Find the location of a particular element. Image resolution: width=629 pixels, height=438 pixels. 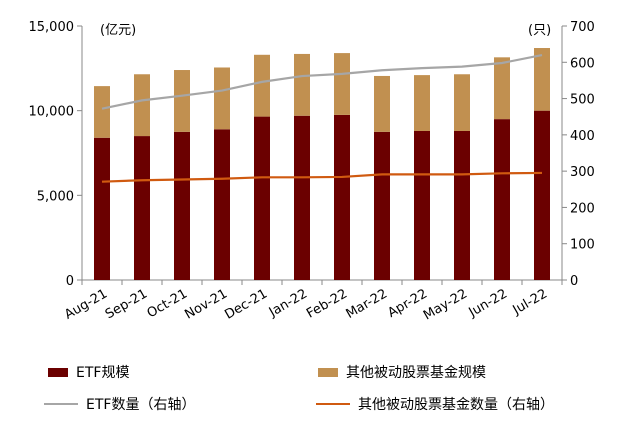

x-tick-label: Dec-21 is located at coordinates (246, 304).